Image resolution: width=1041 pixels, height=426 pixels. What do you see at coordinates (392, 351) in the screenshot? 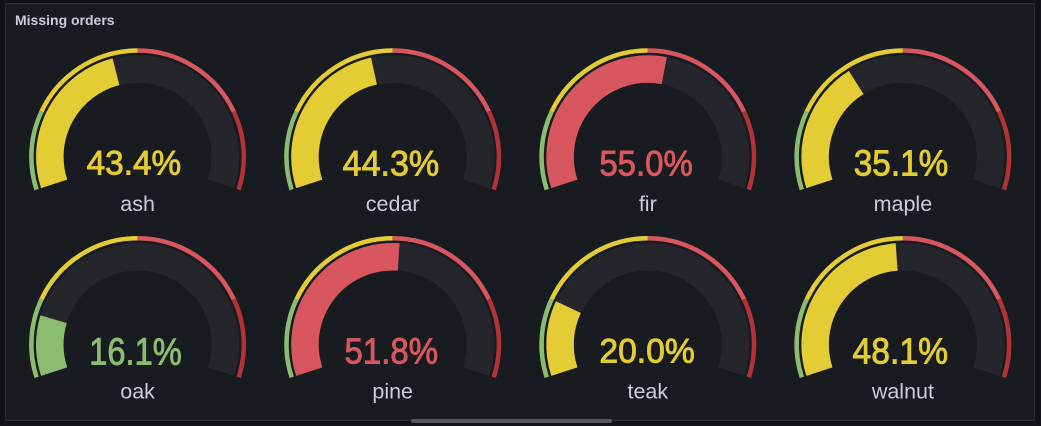
I see `svg-text: 51.8%` at bounding box center [392, 351].